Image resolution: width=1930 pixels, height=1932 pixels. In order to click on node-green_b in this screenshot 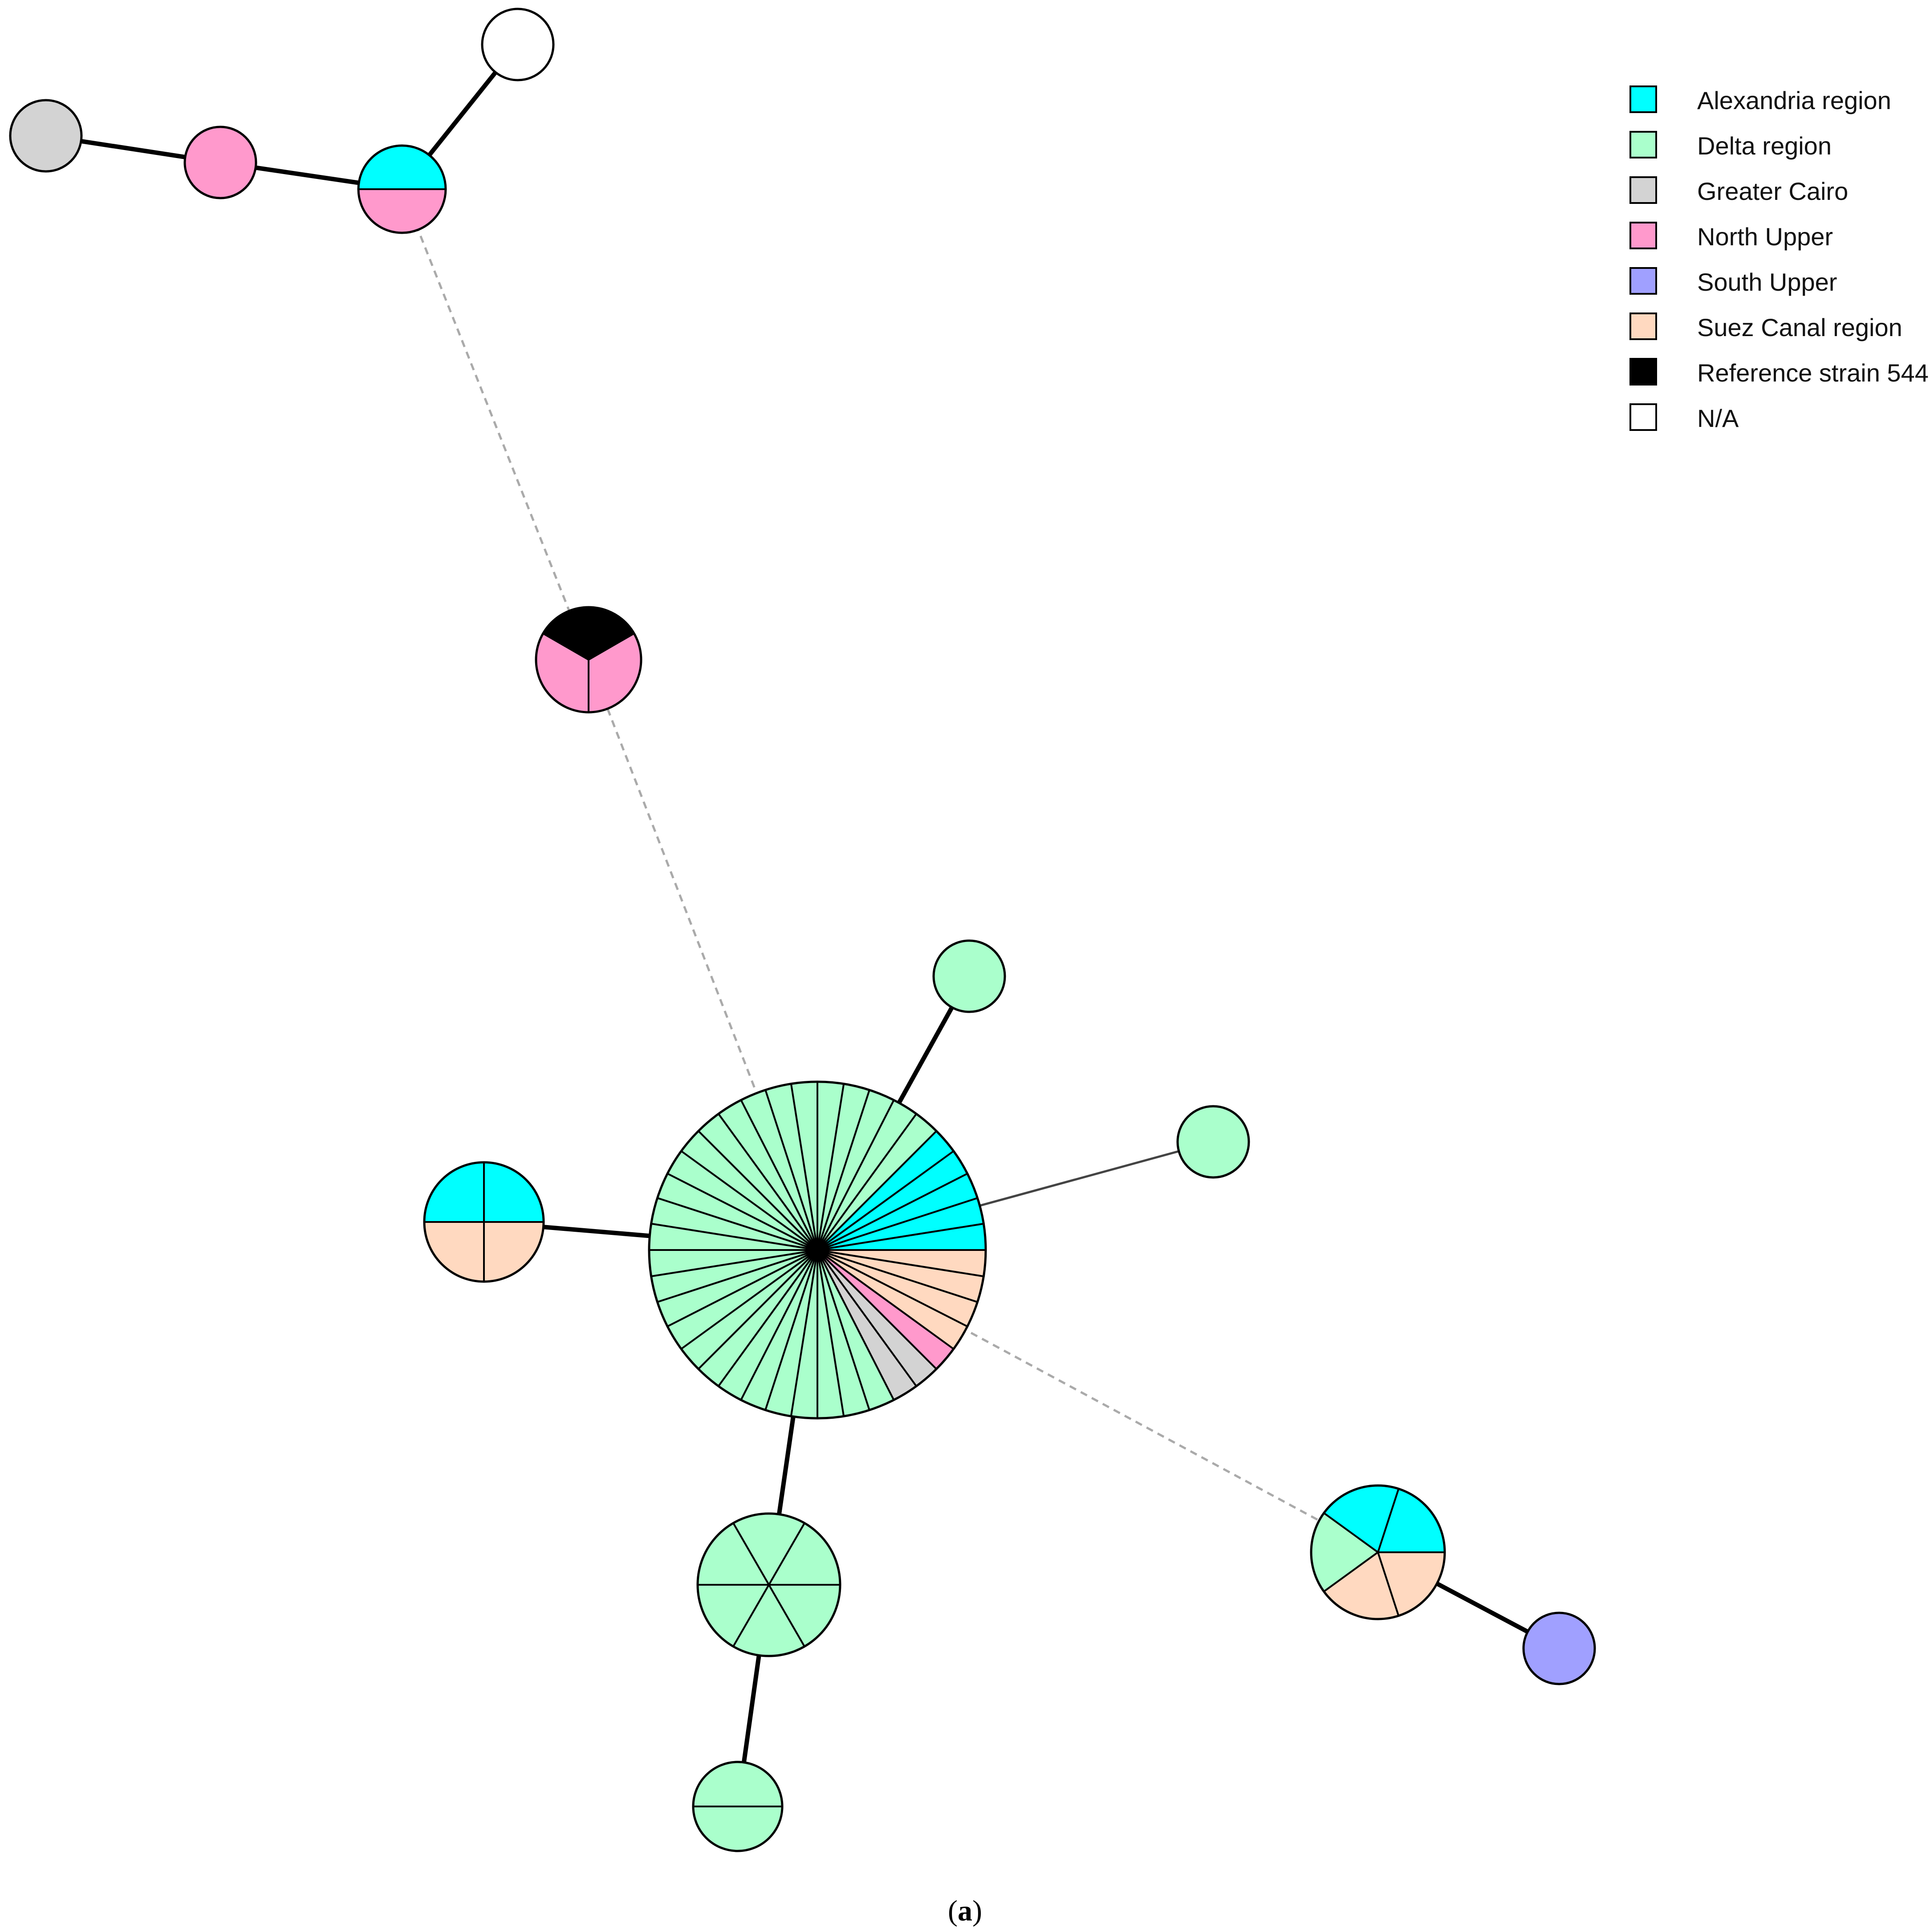, I will do `click(1213, 1142)`.